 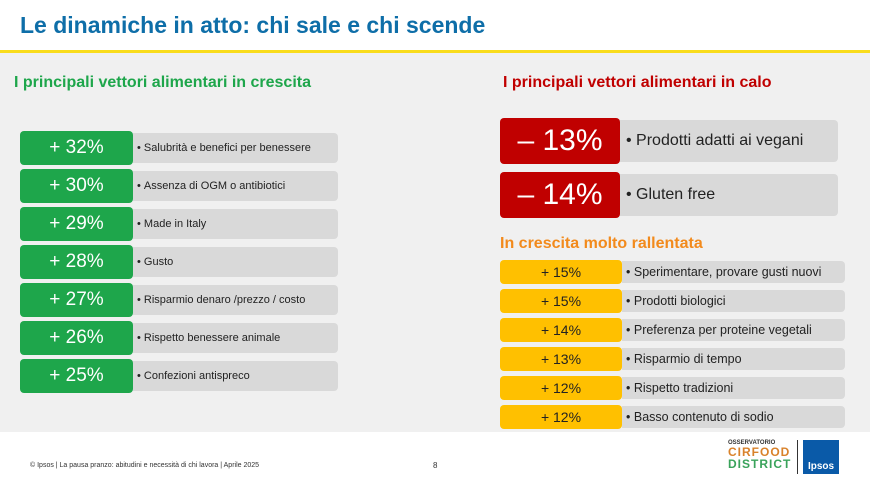 What do you see at coordinates (729, 195) in the screenshot?
I see `decline-label: • Gluten free` at bounding box center [729, 195].